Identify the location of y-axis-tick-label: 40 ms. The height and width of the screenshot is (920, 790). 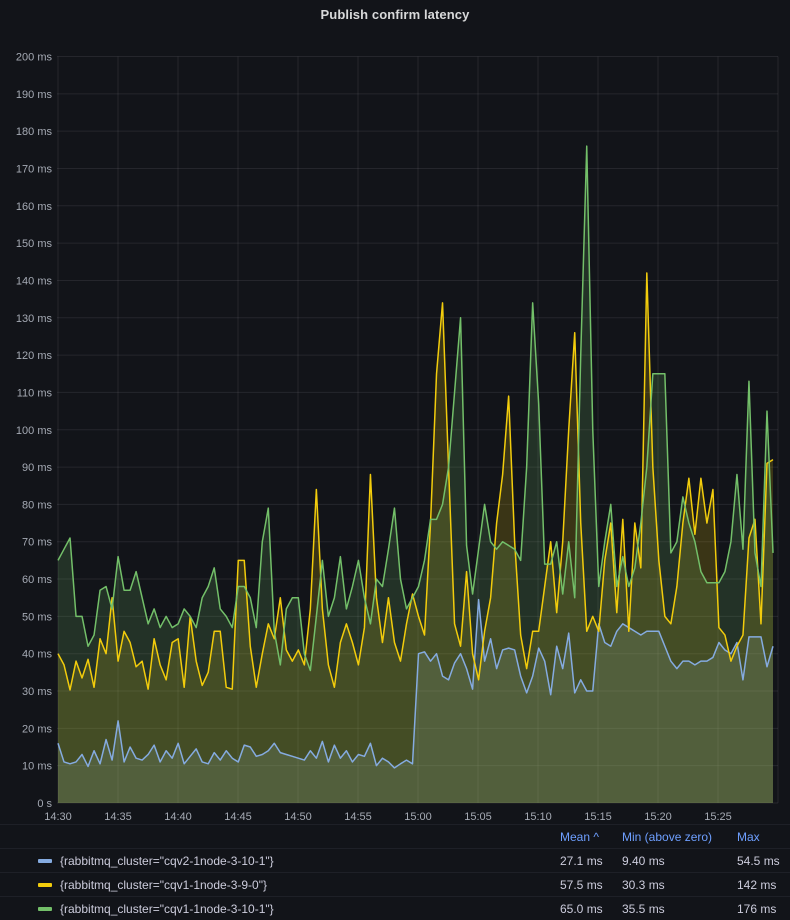
(37, 655).